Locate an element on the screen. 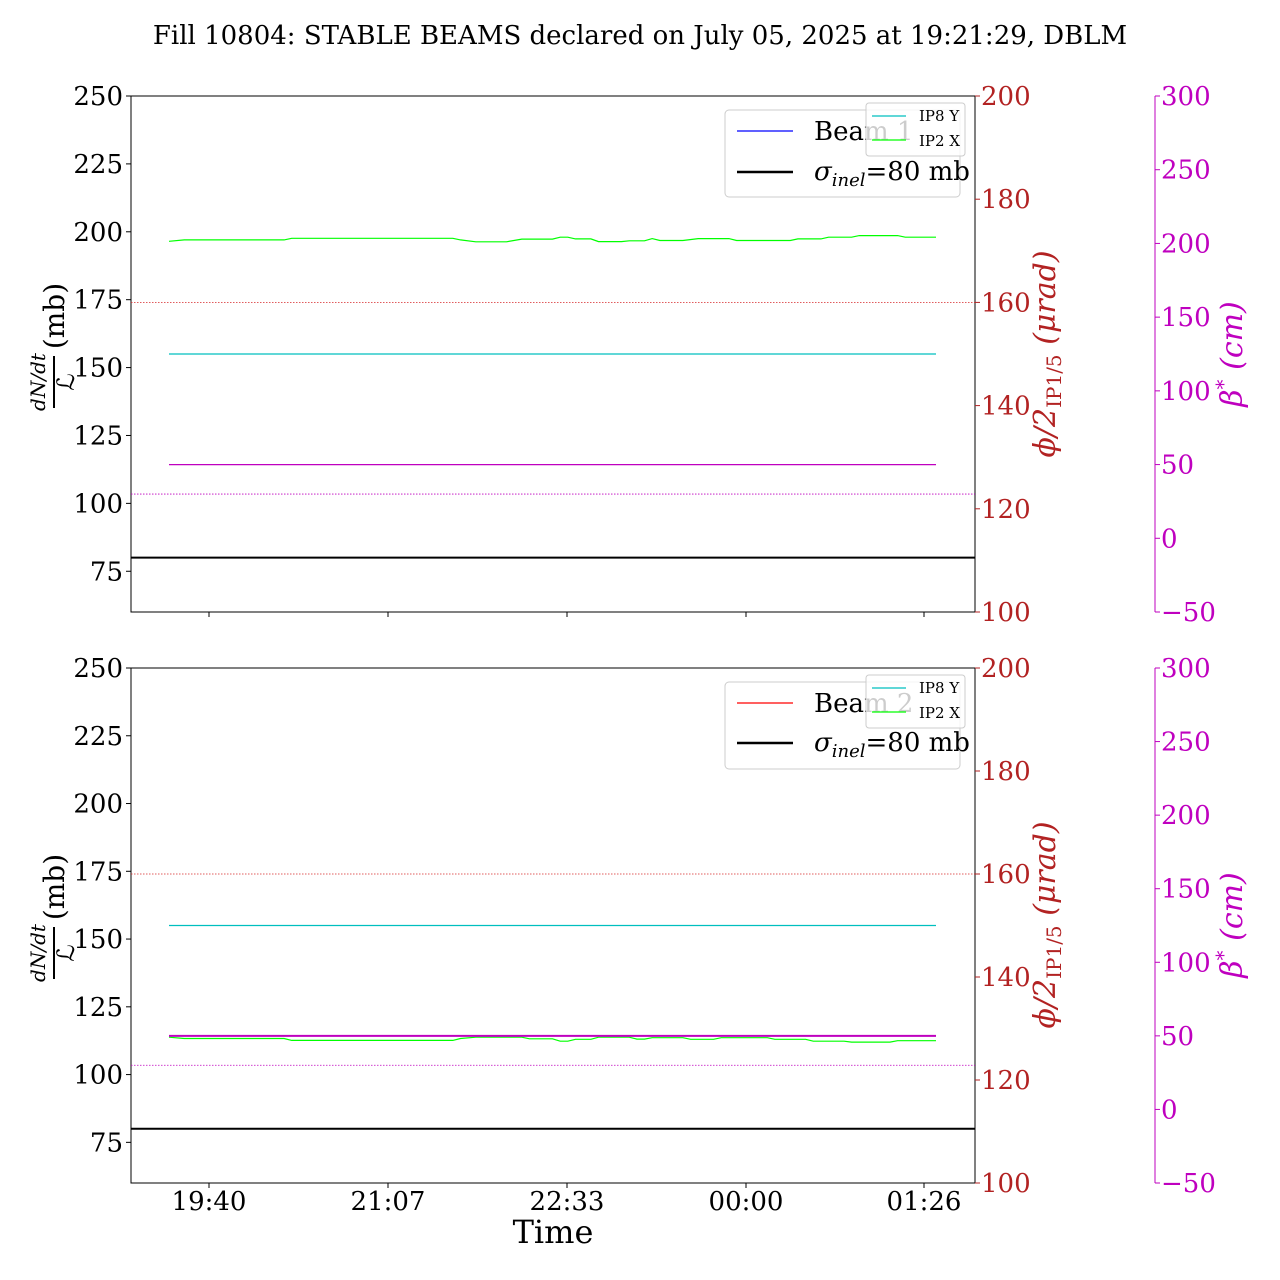  phi-label-top: ϕ/2IP1/5 (μrad) is located at coordinates (1047, 353).